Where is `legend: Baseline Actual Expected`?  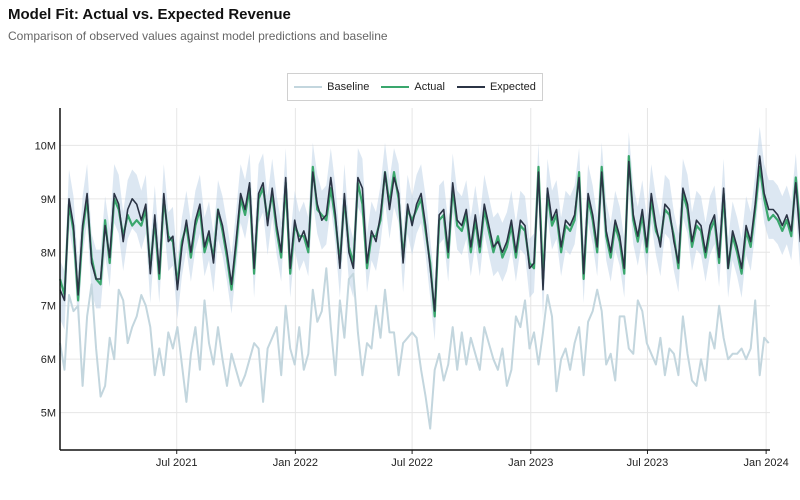
legend: Baseline Actual Expected is located at coordinates (415, 87).